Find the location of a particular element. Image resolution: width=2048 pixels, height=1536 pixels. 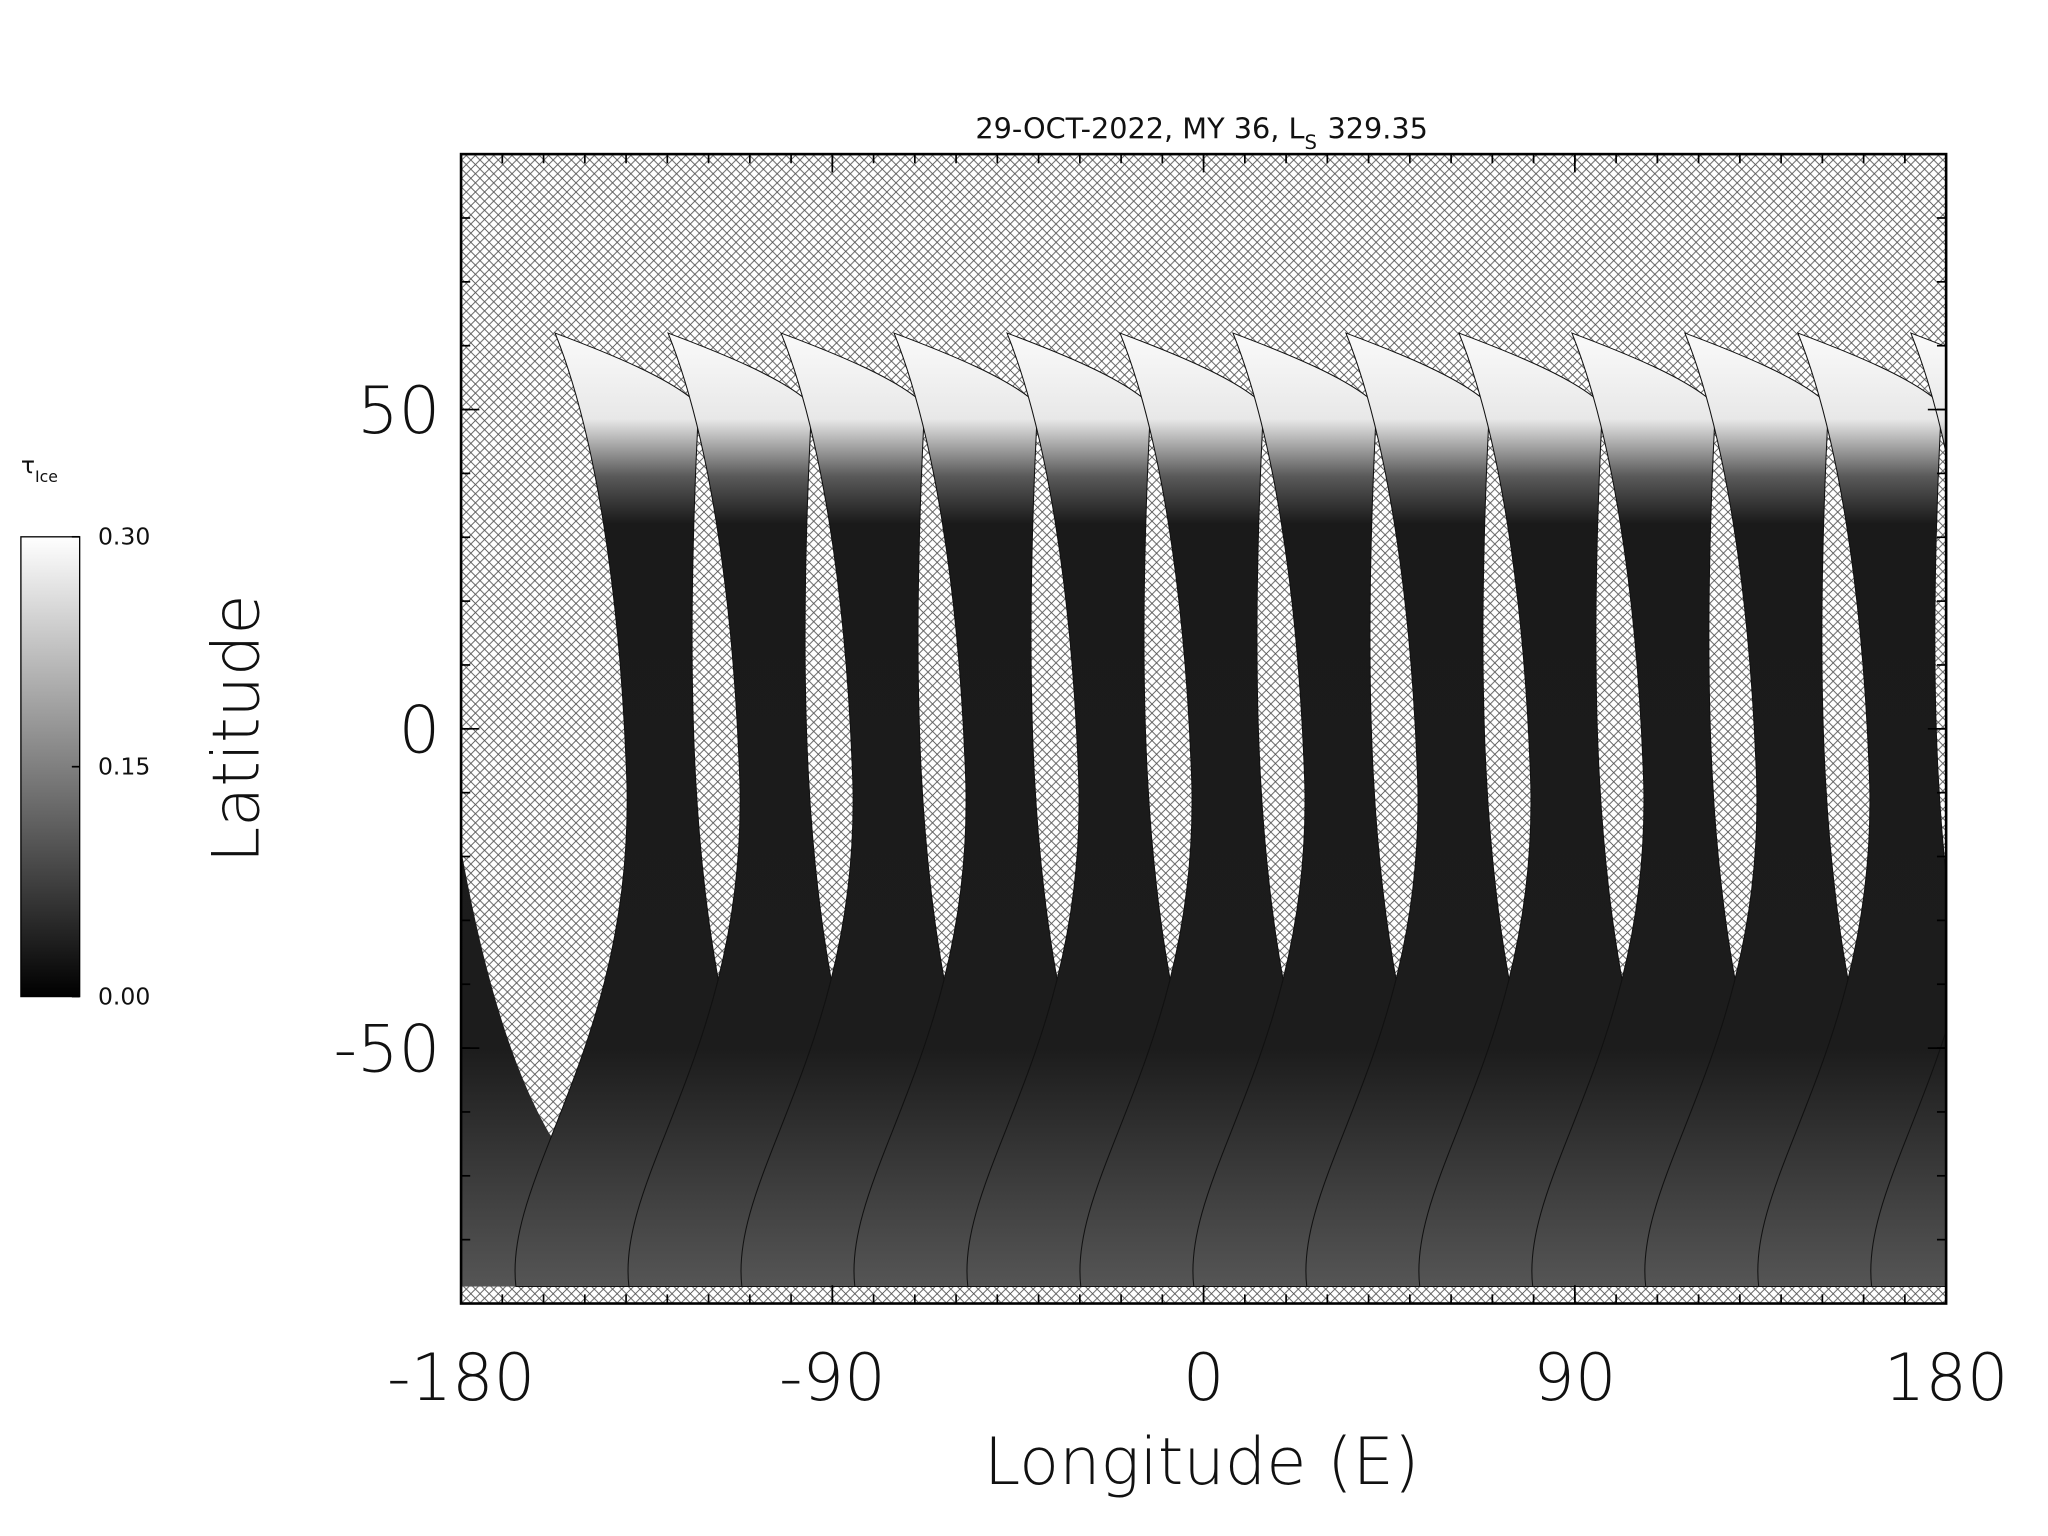

colorbar-tick-label: 0.15 is located at coordinates (124, 767).